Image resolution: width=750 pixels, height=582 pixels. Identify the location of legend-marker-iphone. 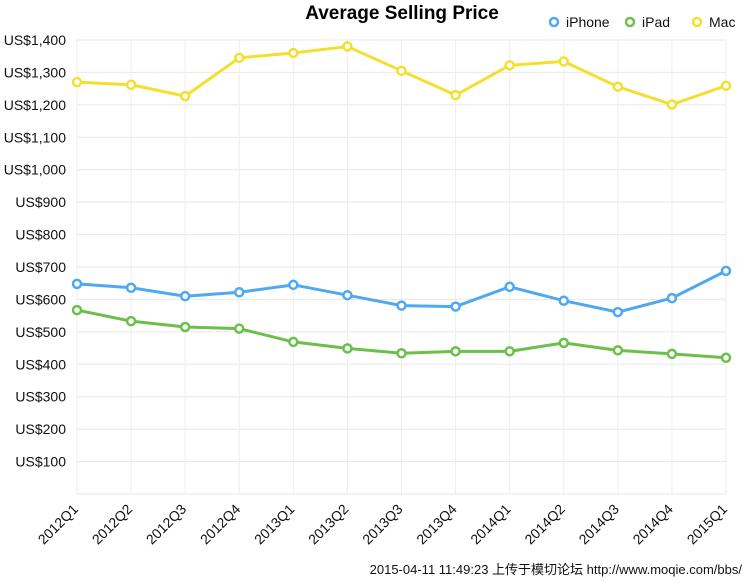
(554, 22).